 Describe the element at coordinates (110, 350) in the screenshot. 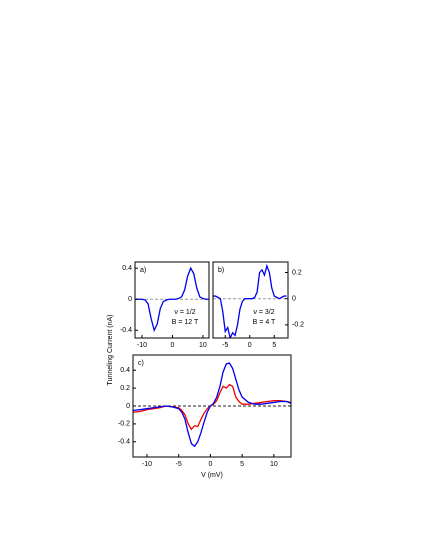

I see `y-axis-label: Tunneling Current (nA)` at that location.